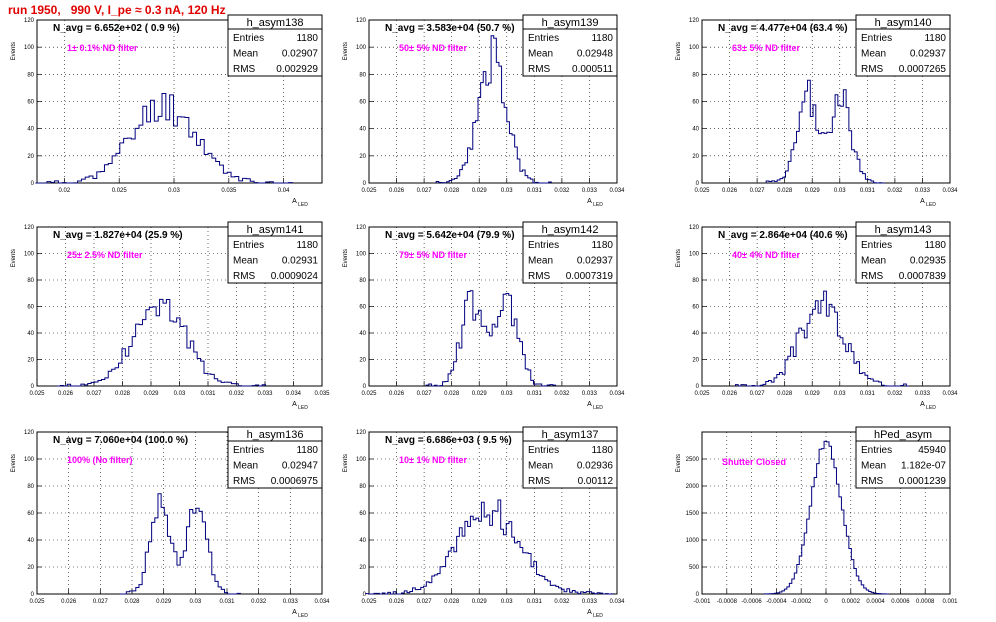  What do you see at coordinates (433, 460) in the screenshot?
I see `filter-label: 10± 1% ND filter` at bounding box center [433, 460].